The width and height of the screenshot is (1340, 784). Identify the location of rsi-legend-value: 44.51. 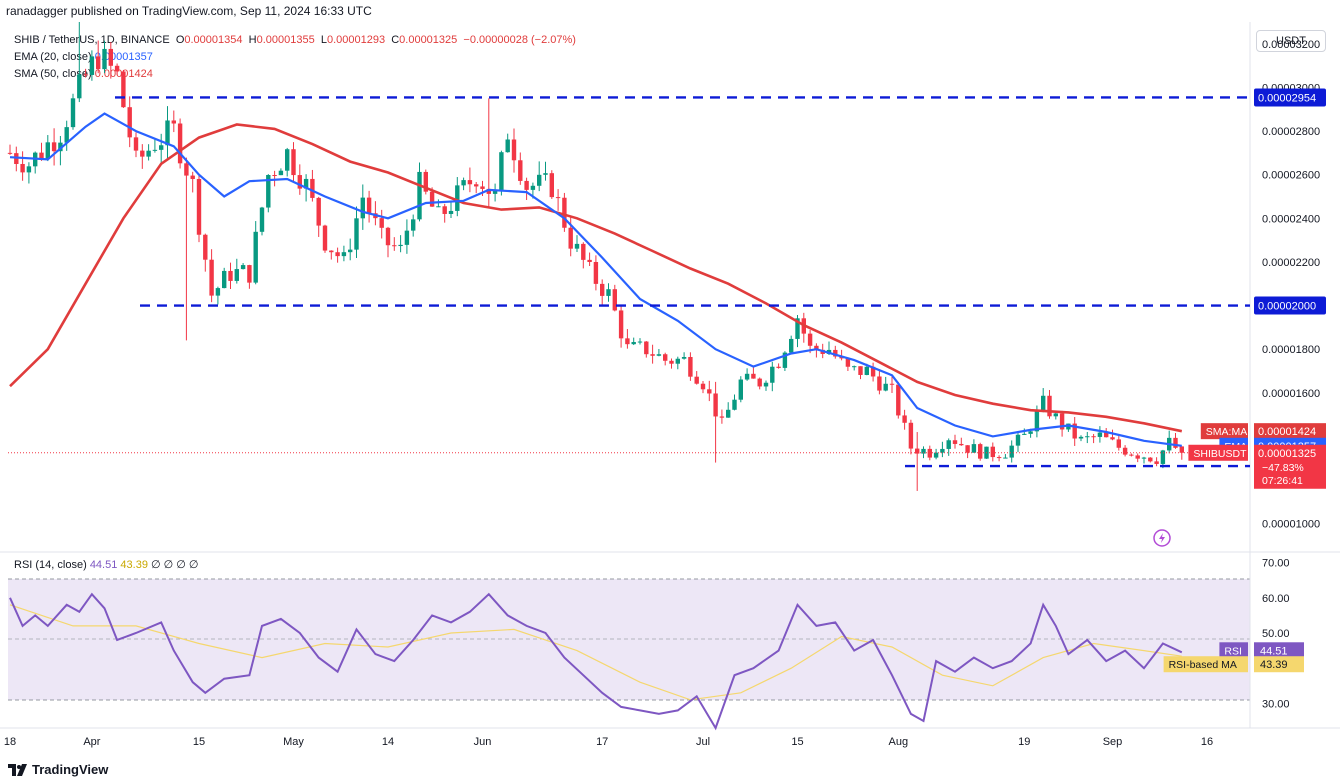
(103, 565).